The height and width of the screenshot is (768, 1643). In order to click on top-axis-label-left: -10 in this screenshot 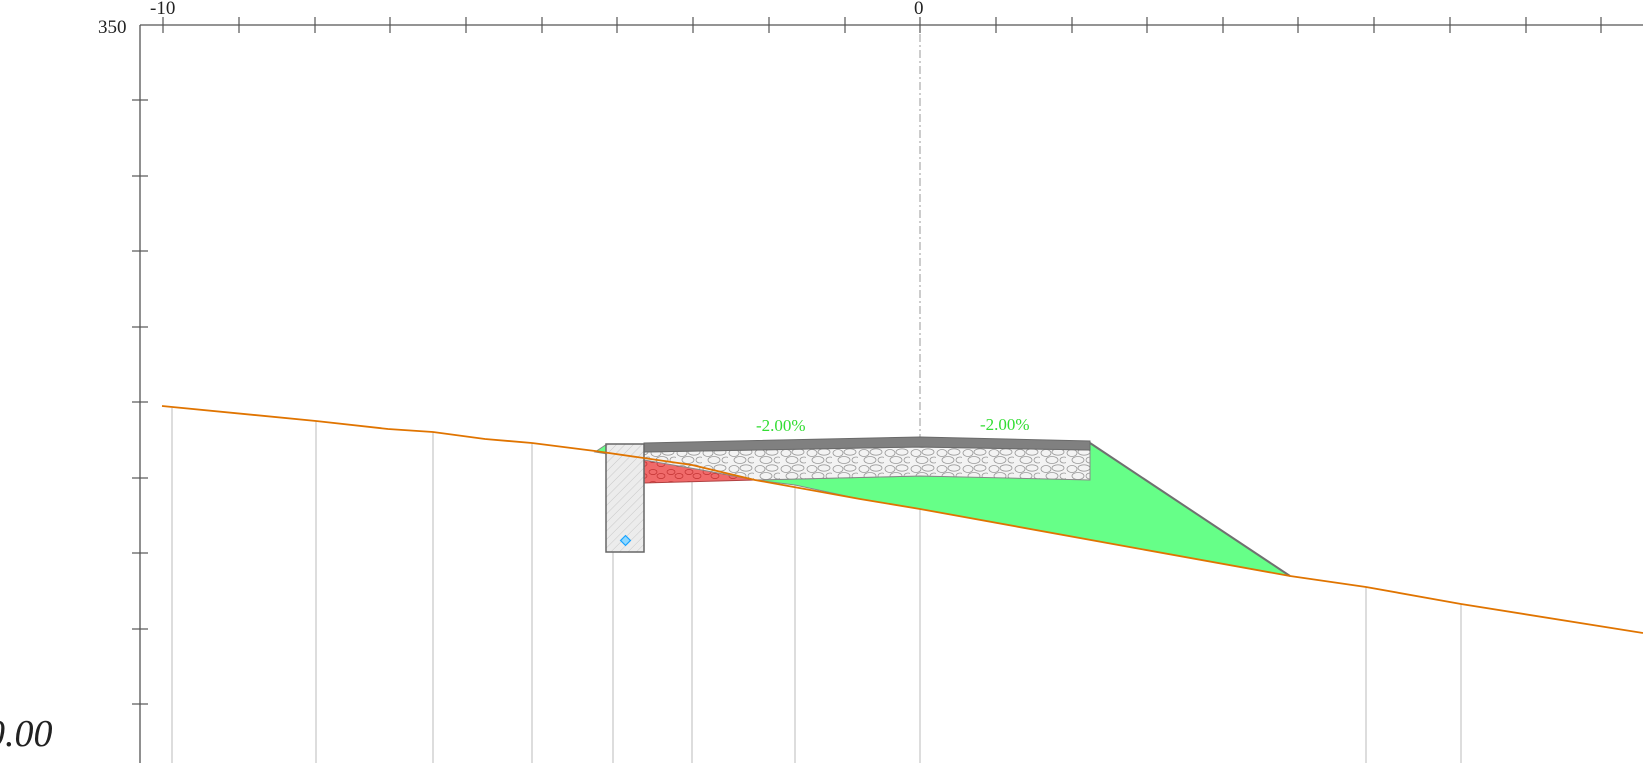, I will do `click(162, 9)`.